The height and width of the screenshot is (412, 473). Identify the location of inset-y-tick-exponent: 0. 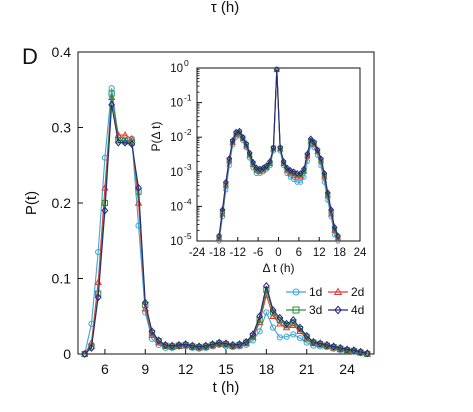
(186, 63).